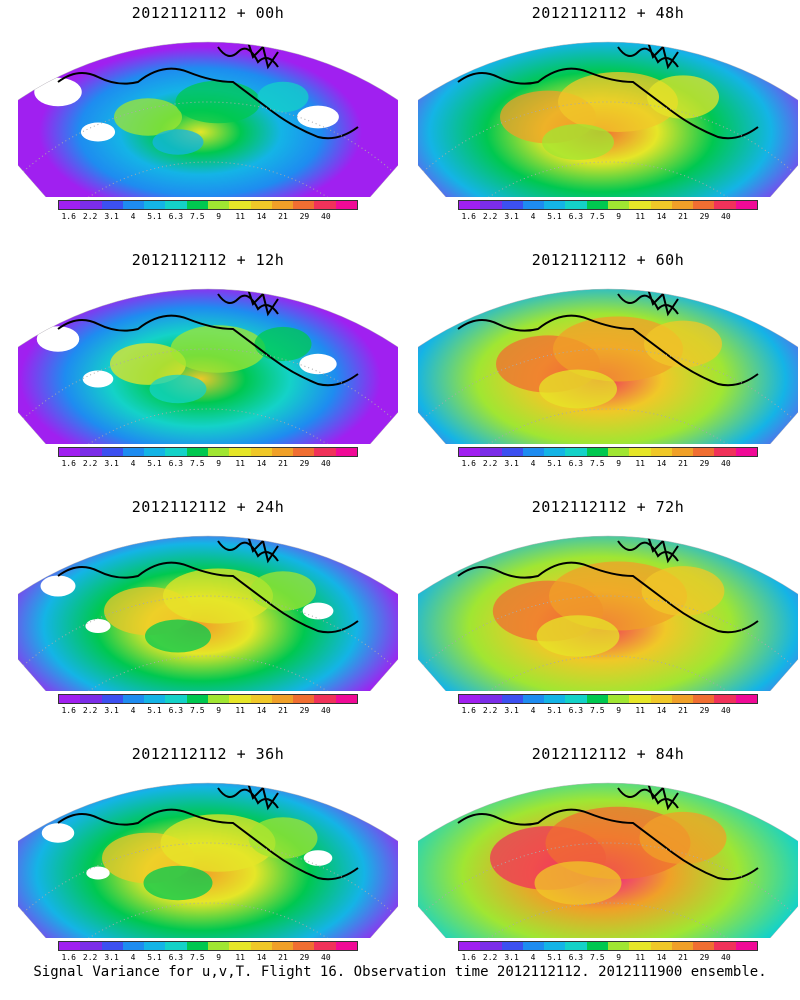 This screenshot has width=800, height=1000. Describe the element at coordinates (58, 586) in the screenshot. I see `missing-data-area` at that location.